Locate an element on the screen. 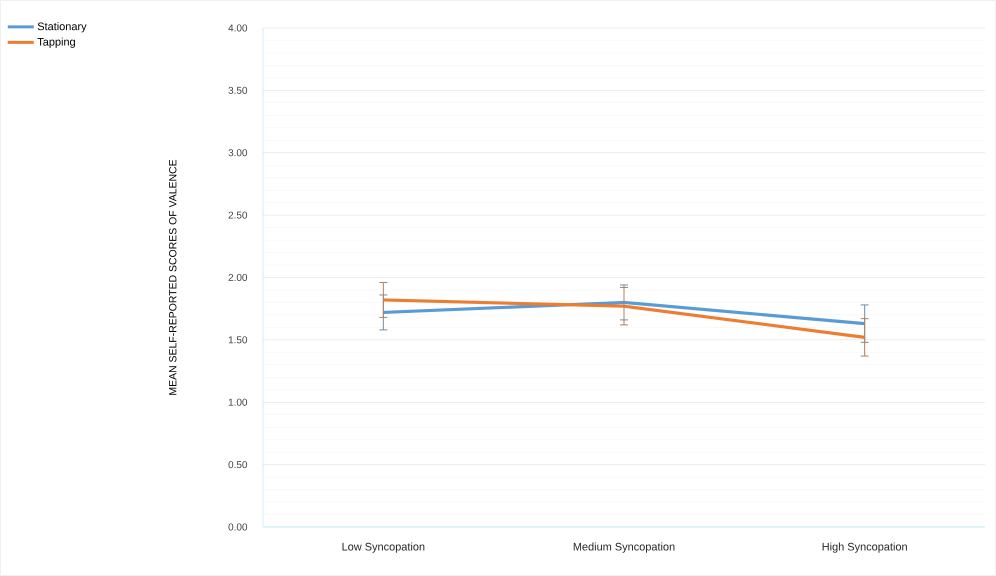 The height and width of the screenshot is (576, 996). y-tick-label: 0.00 is located at coordinates (238, 527).